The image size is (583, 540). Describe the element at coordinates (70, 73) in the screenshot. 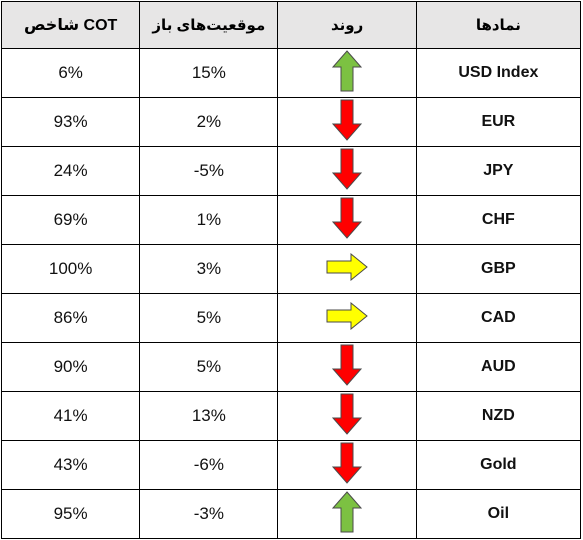

I see `cot-index-cell: 6%` at that location.